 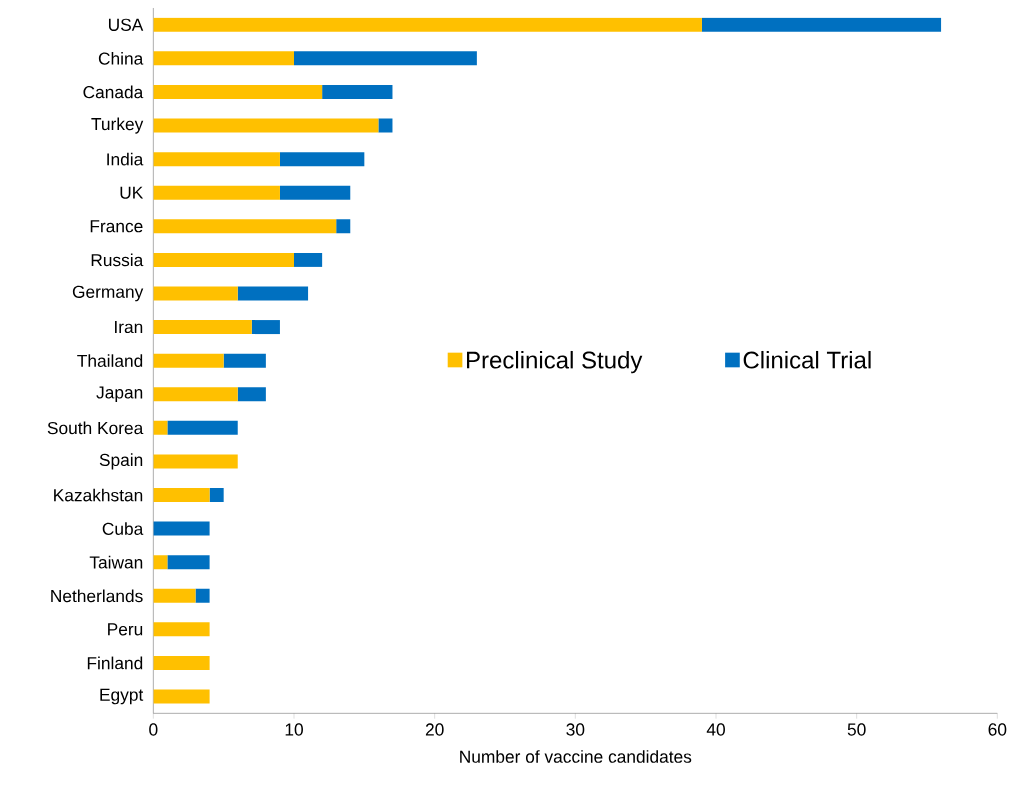 What do you see at coordinates (153, 729) in the screenshot?
I see `x-tick-label: 0` at bounding box center [153, 729].